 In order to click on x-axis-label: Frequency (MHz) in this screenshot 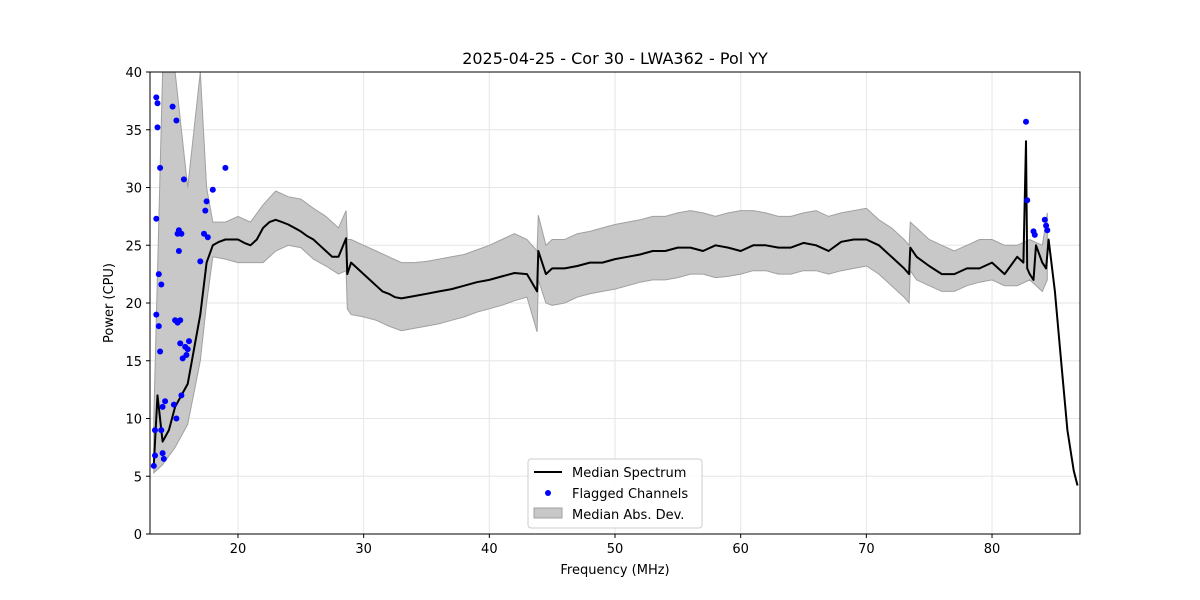, I will do `click(614, 570)`.